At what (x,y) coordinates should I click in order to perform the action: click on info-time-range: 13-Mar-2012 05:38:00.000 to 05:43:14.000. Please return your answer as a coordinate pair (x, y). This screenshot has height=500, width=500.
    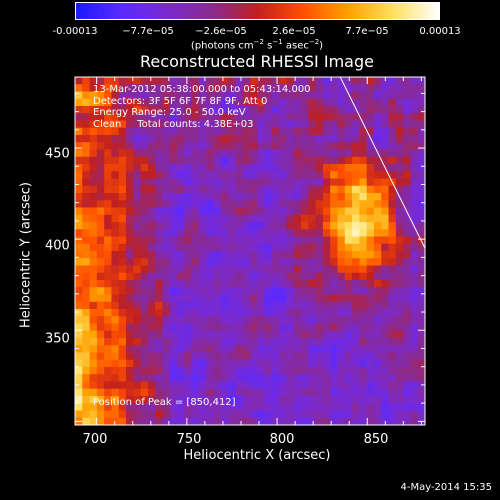
    Looking at the image, I should click on (202, 89).